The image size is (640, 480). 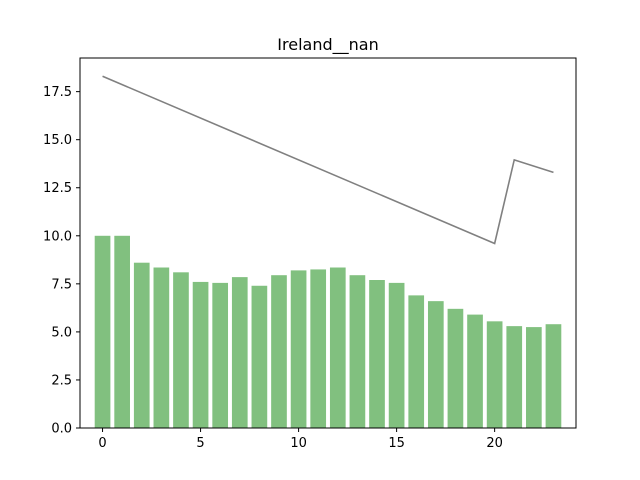 What do you see at coordinates (102, 443) in the screenshot?
I see `x-tick-label: 0` at bounding box center [102, 443].